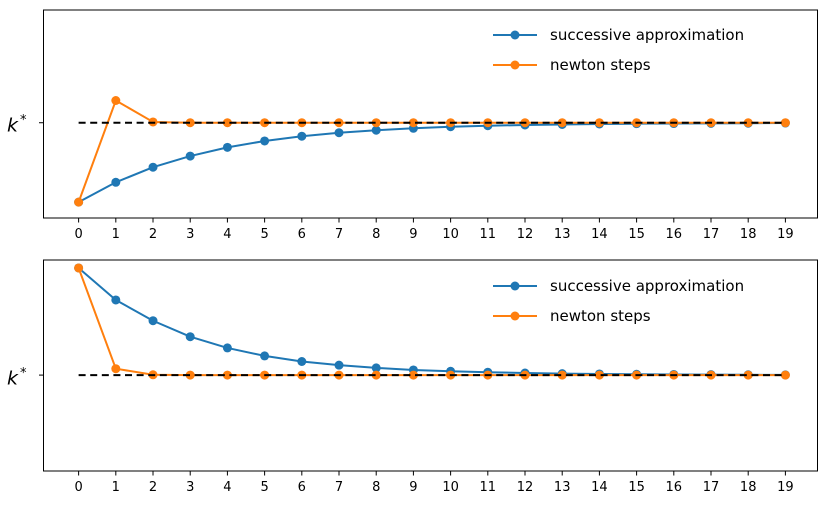  I want to click on ylabel-base: k, so click(13, 125).